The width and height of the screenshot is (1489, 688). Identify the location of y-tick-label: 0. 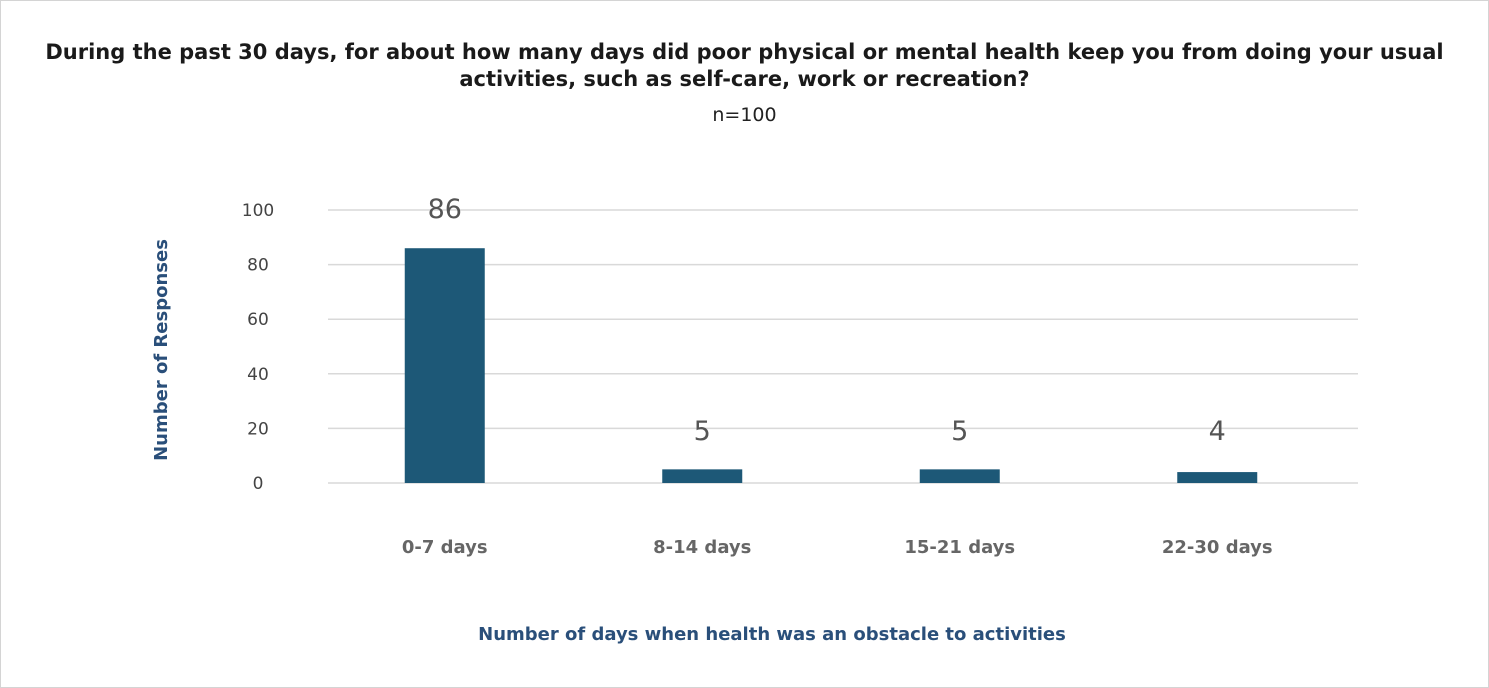
(258, 484).